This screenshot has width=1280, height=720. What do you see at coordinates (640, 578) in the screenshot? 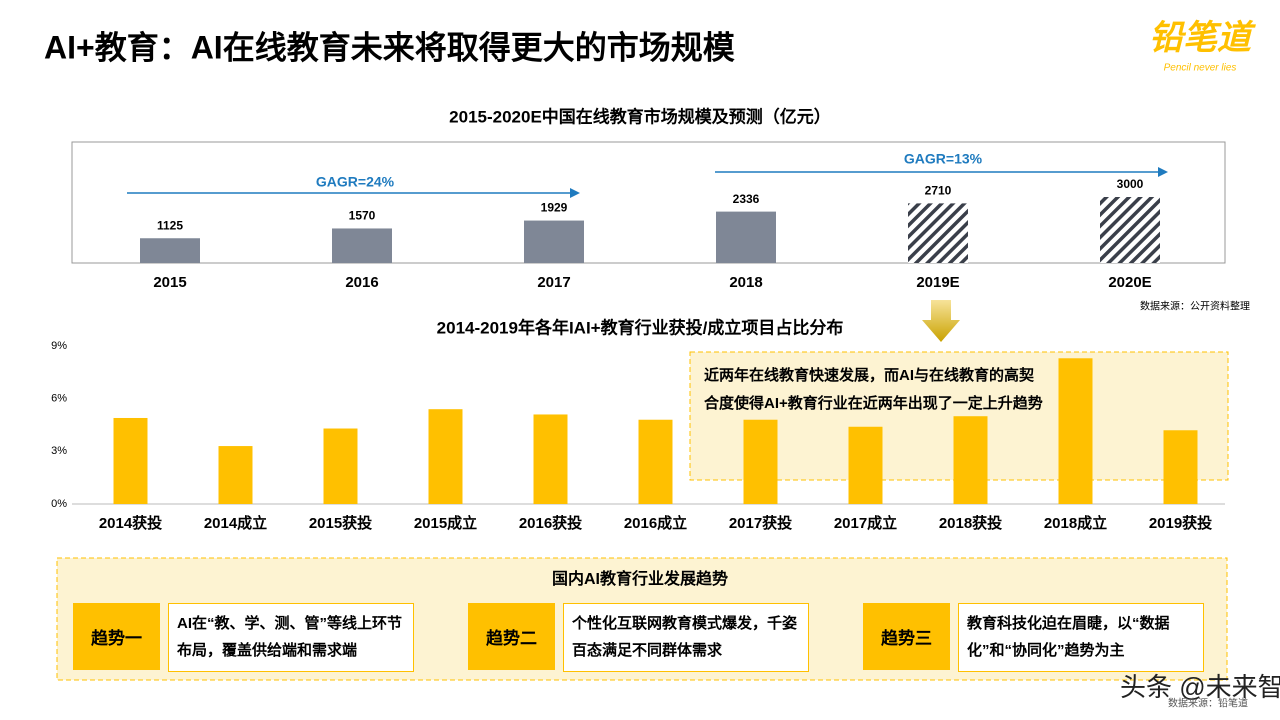
I see `trends-title: 国内AI教育行业发展趋势` at bounding box center [640, 578].